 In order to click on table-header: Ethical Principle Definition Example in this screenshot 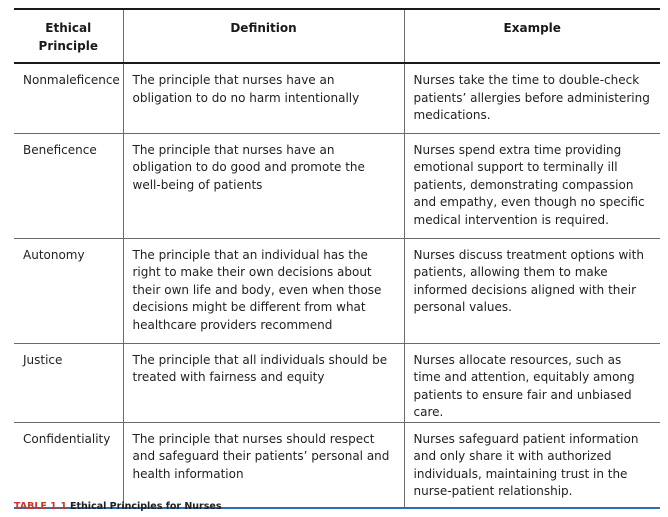, I will do `click(337, 36)`.